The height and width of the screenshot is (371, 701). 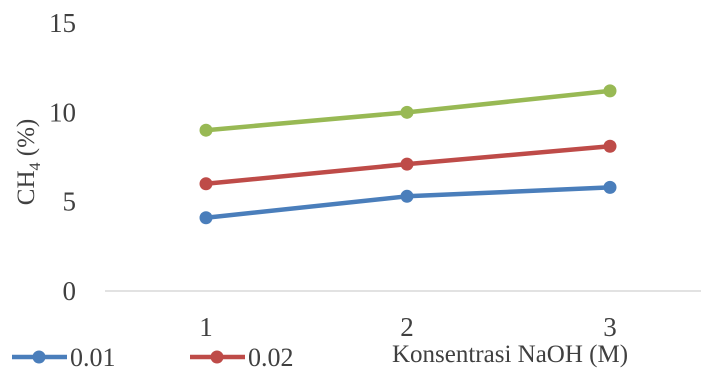 What do you see at coordinates (206, 327) in the screenshot?
I see `x-tick-label-1: 1` at bounding box center [206, 327].